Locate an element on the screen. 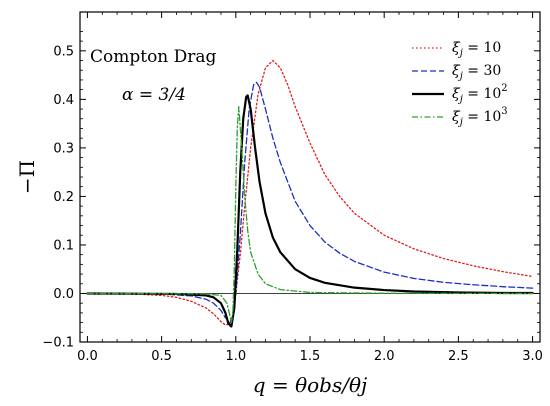  annotation-alpha: α = 3/4 is located at coordinates (154, 95).